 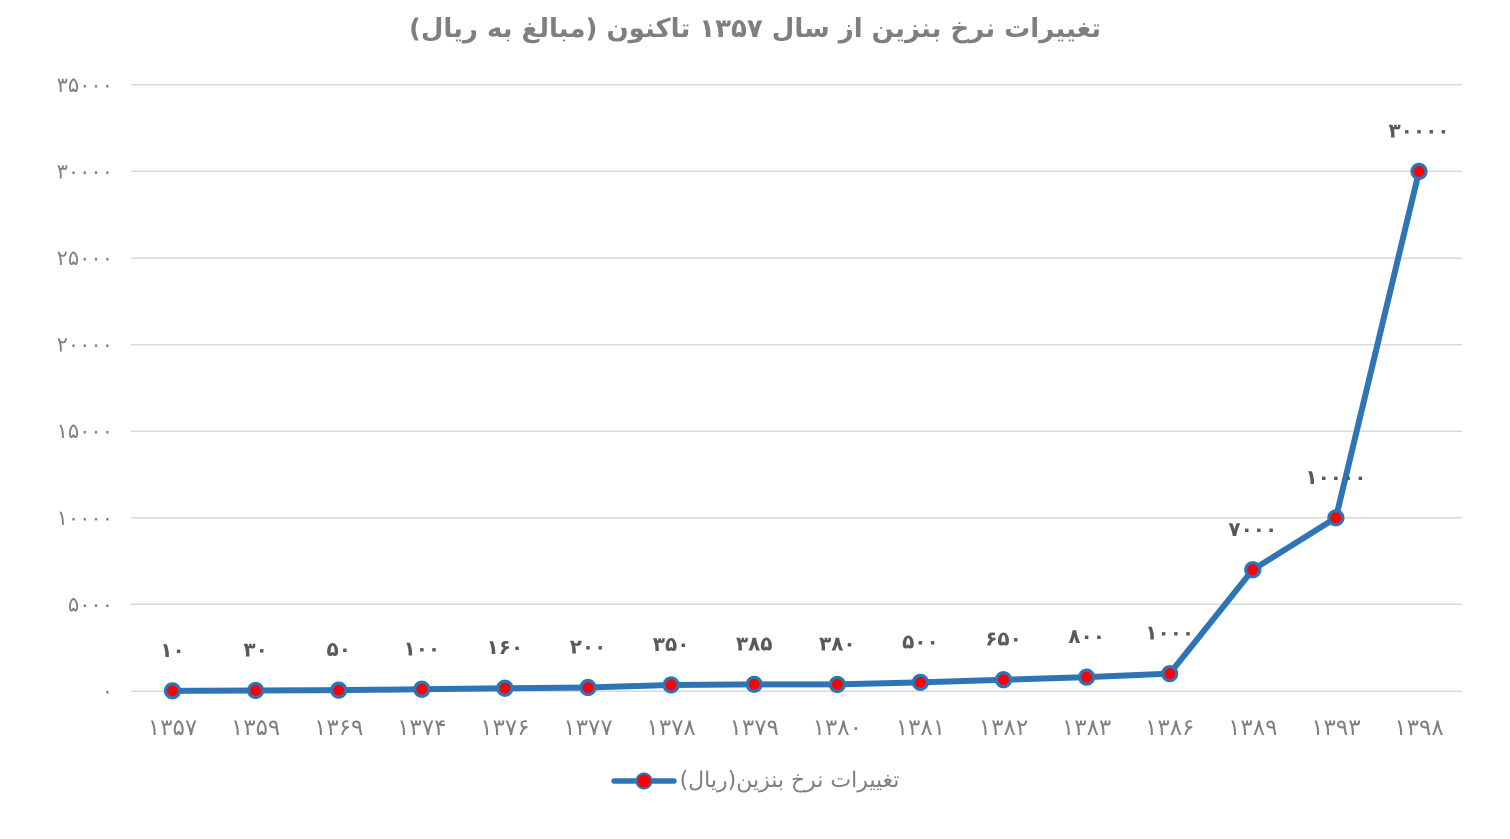 I want to click on data-label: ۱۰, so click(x=172, y=650).